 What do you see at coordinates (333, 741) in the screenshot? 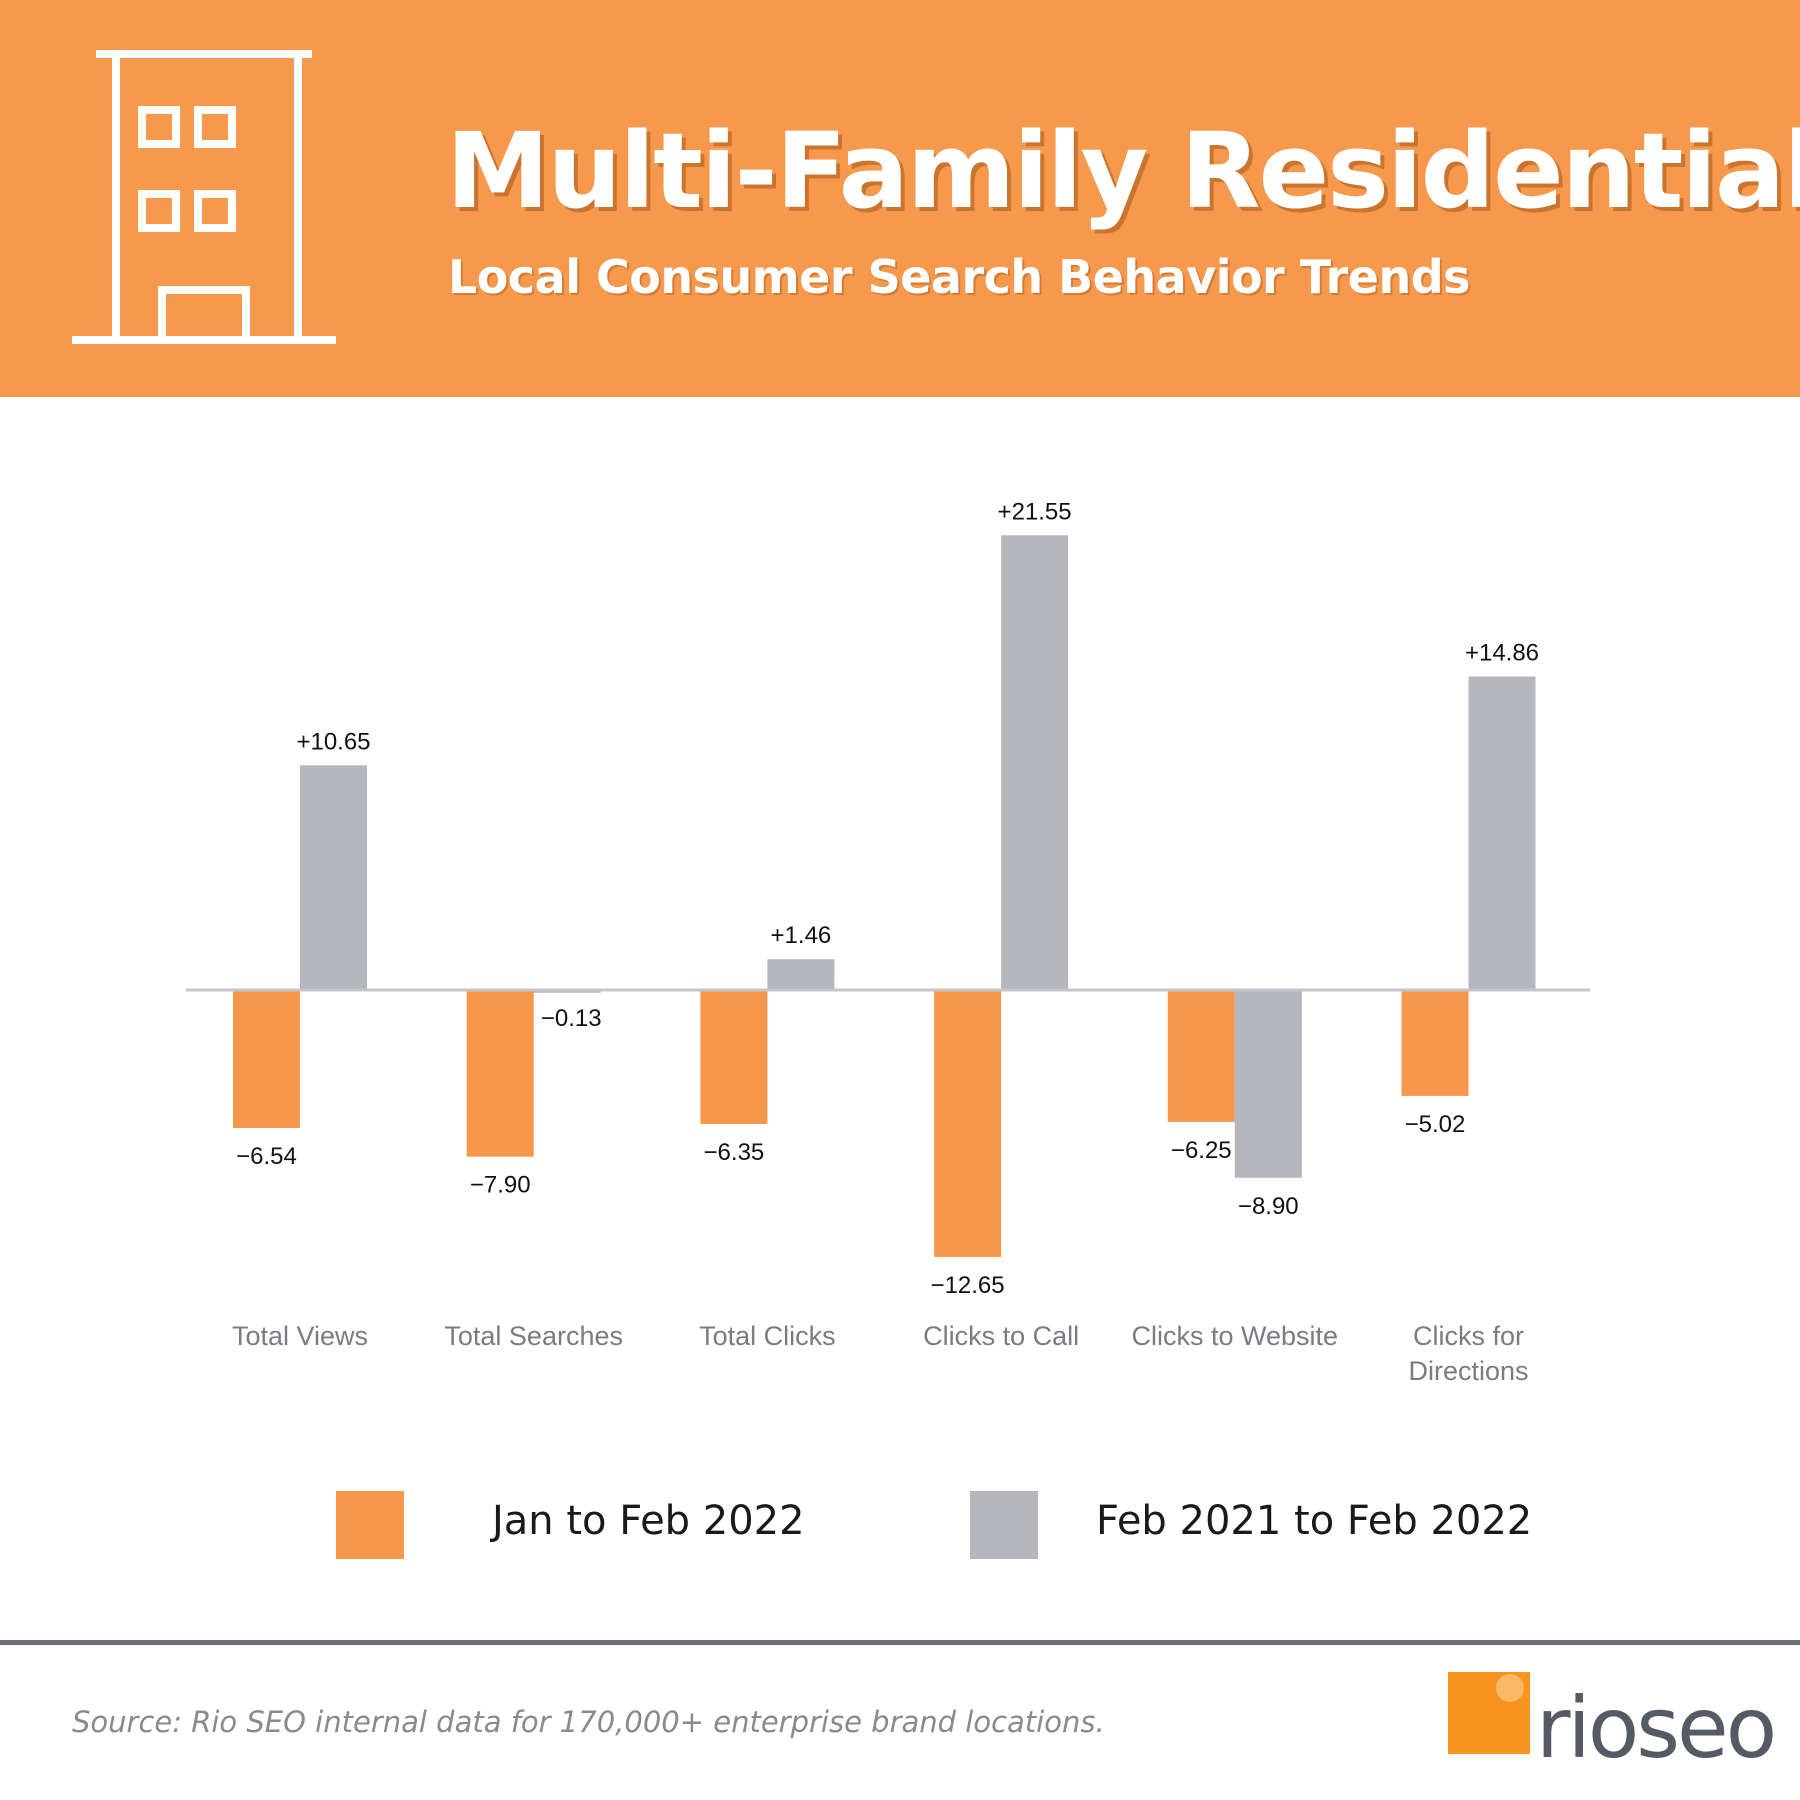
I see `data-label: +10.65` at bounding box center [333, 741].